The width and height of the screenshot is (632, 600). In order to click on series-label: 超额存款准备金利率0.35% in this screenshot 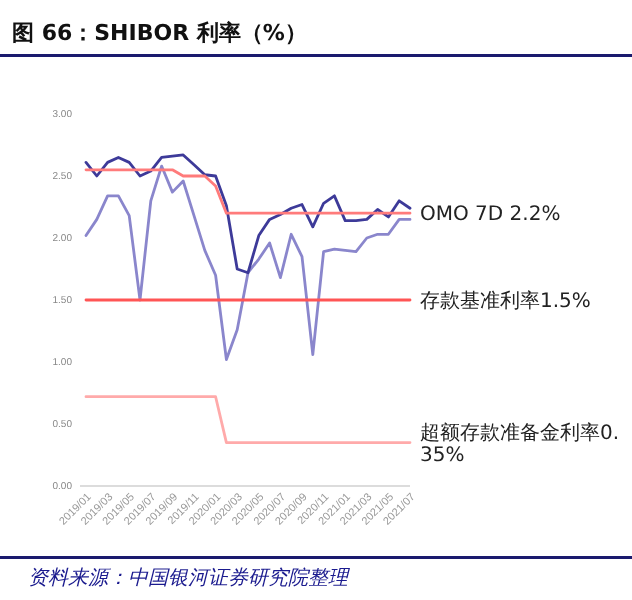, I will do `click(520, 443)`.